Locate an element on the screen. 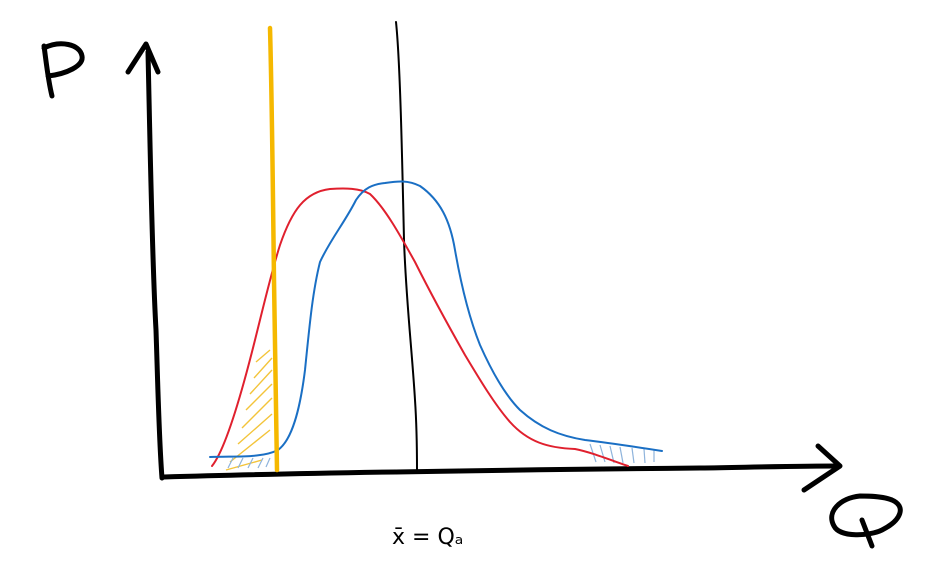 The width and height of the screenshot is (927, 575). yellow-line is located at coordinates (273, 249).